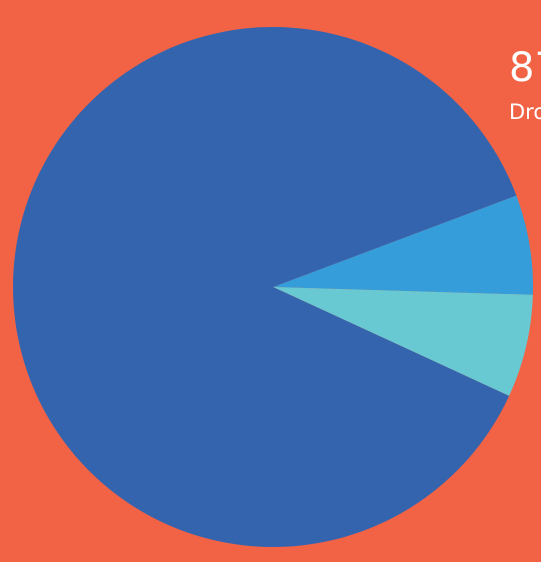 The width and height of the screenshot is (541, 562). I want to click on stat-value: 87, so click(525, 68).